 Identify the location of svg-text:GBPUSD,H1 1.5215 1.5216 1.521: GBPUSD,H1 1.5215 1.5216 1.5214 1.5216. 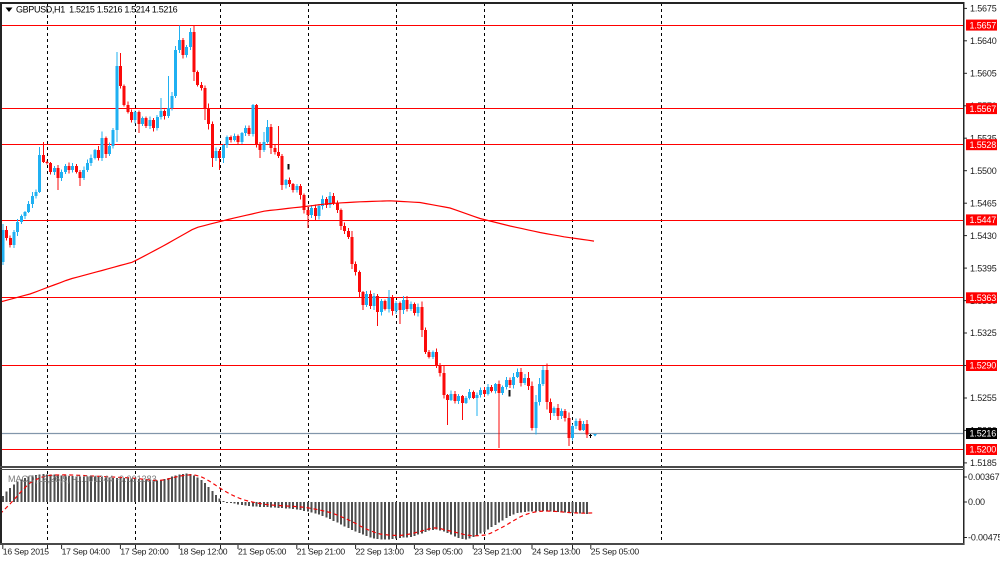
(97, 10).